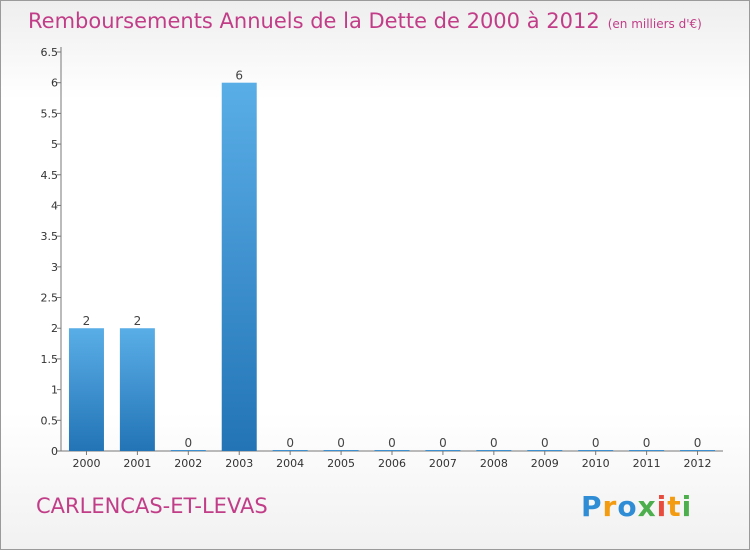 This screenshot has width=750, height=551. What do you see at coordinates (54, 328) in the screenshot?
I see `y-tick-label: 2` at bounding box center [54, 328].